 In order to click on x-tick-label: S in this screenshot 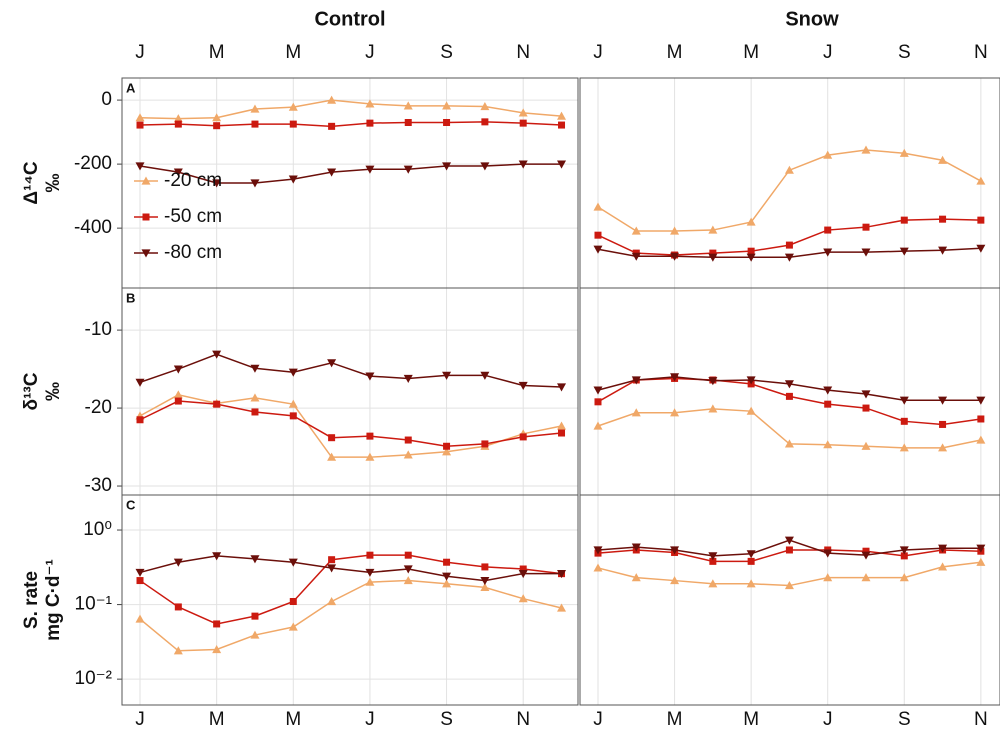, I will do `click(446, 52)`.